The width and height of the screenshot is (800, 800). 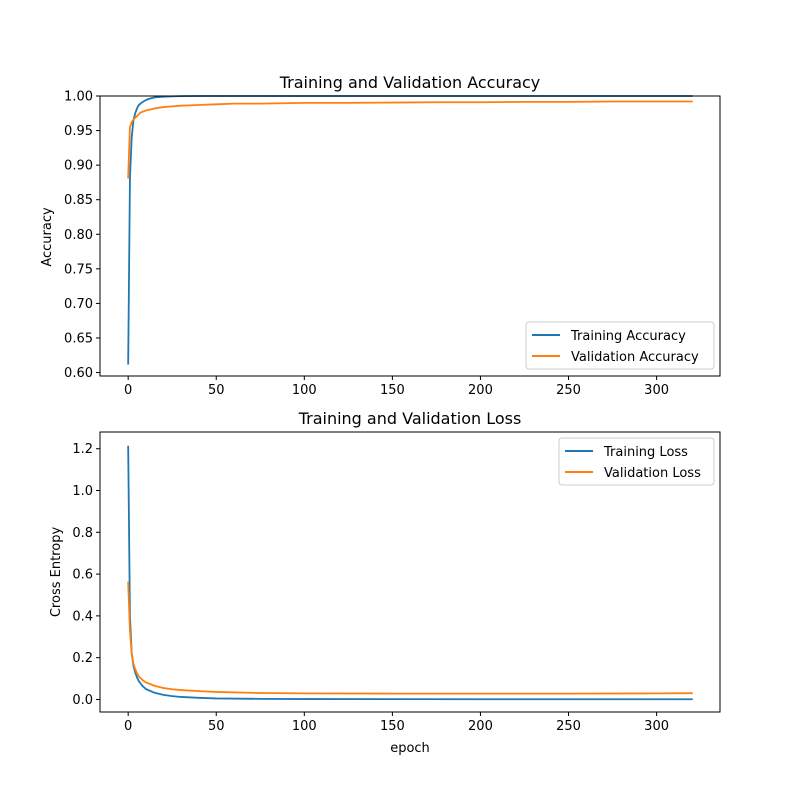 I want to click on accuracy-legend-box, so click(x=620, y=345).